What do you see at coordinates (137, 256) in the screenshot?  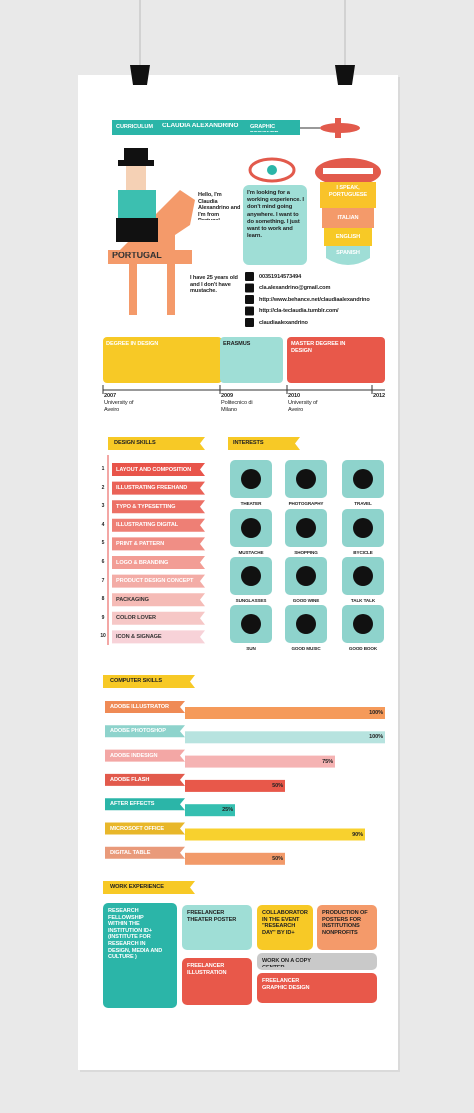 I see `intro-country: PORTUGAL` at bounding box center [137, 256].